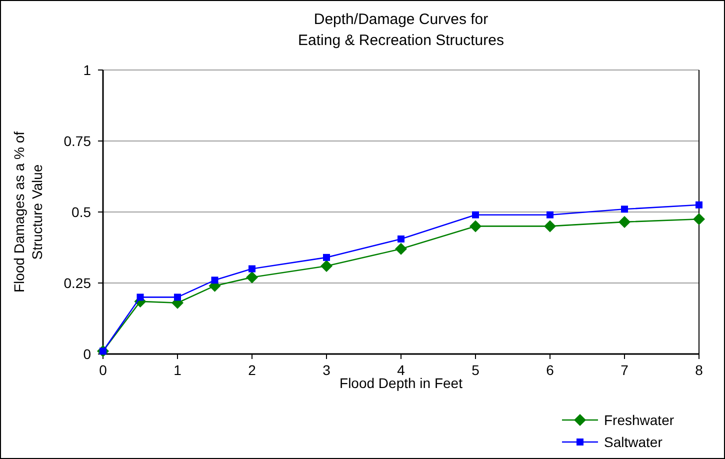 The width and height of the screenshot is (725, 459). I want to click on x-tick-label: 3, so click(326, 370).